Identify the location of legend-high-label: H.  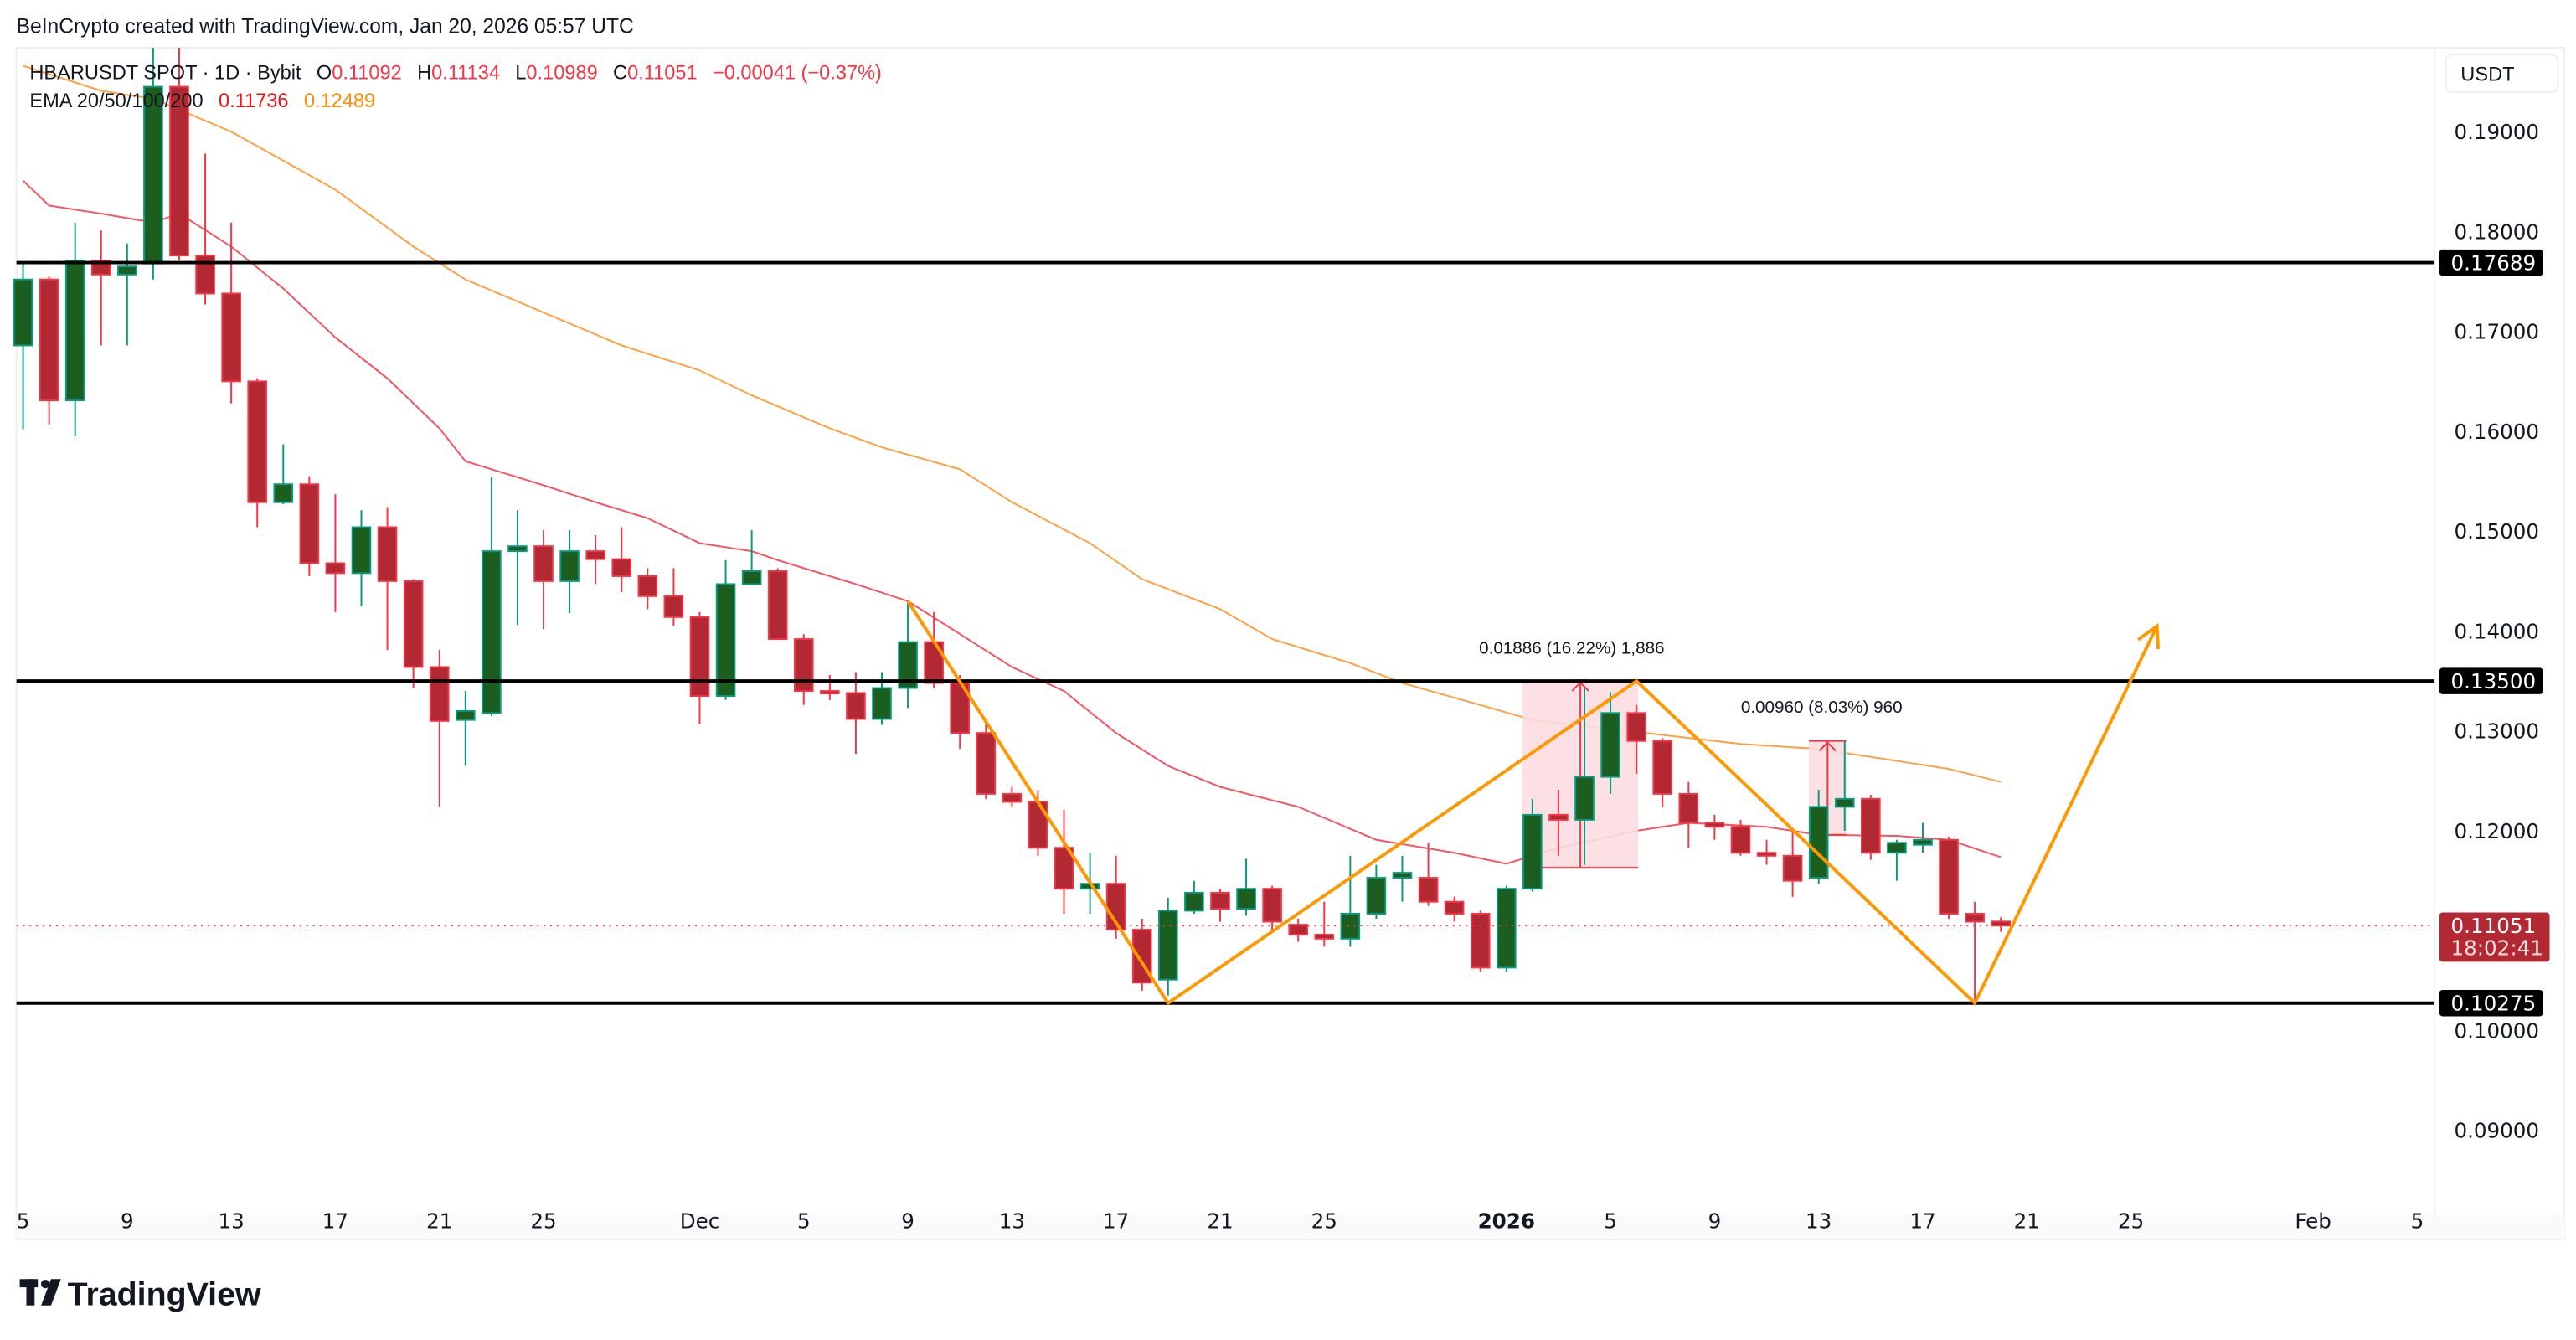
(424, 72).